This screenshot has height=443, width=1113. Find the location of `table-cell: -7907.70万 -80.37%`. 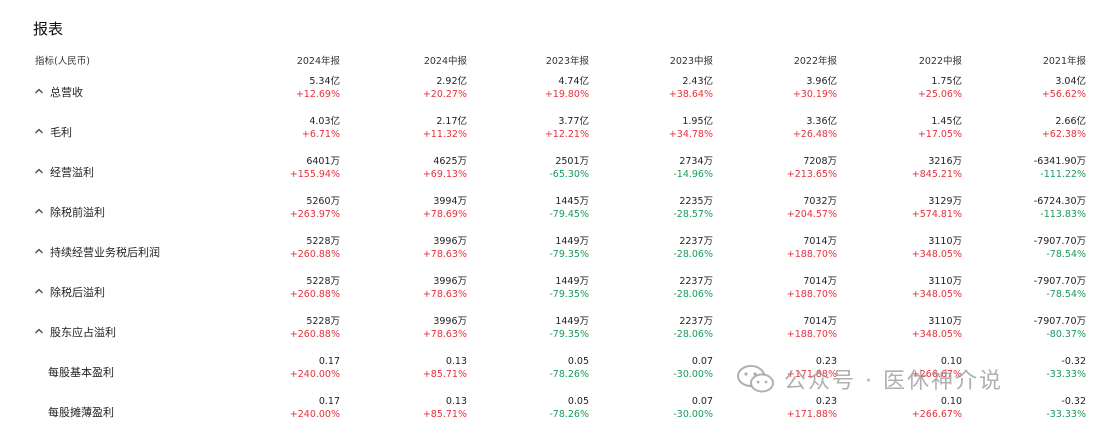

table-cell: -7907.70万 -80.37% is located at coordinates (1060, 328).